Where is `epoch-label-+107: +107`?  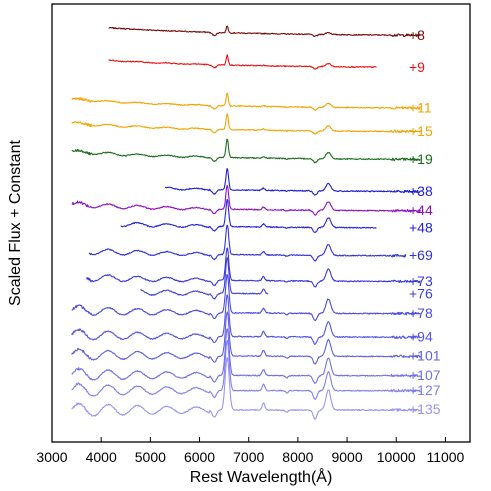 epoch-label-+107: +107 is located at coordinates (425, 375).